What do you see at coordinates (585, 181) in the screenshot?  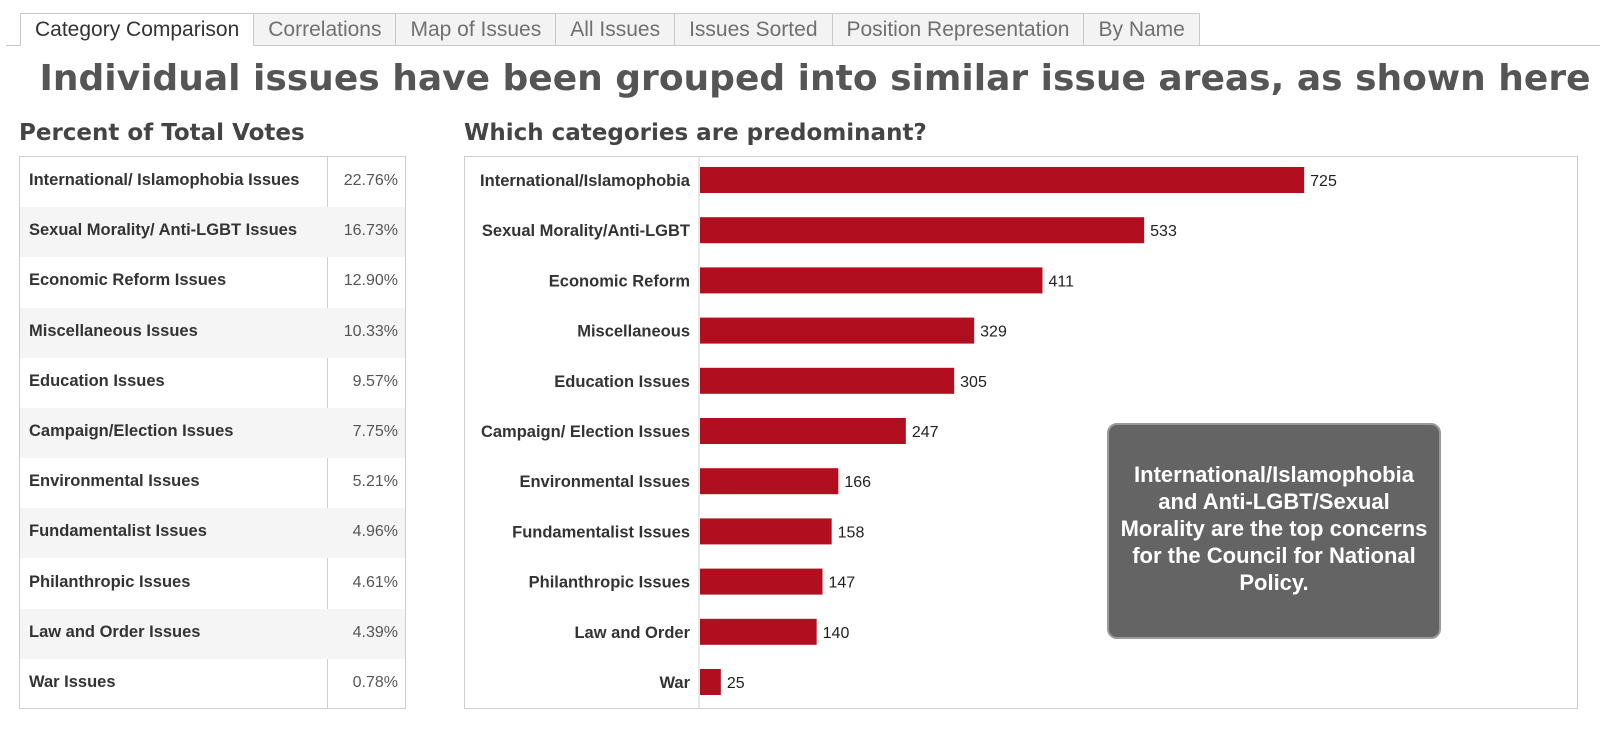 I see `category-tick-label: International/Islamophobia` at bounding box center [585, 181].